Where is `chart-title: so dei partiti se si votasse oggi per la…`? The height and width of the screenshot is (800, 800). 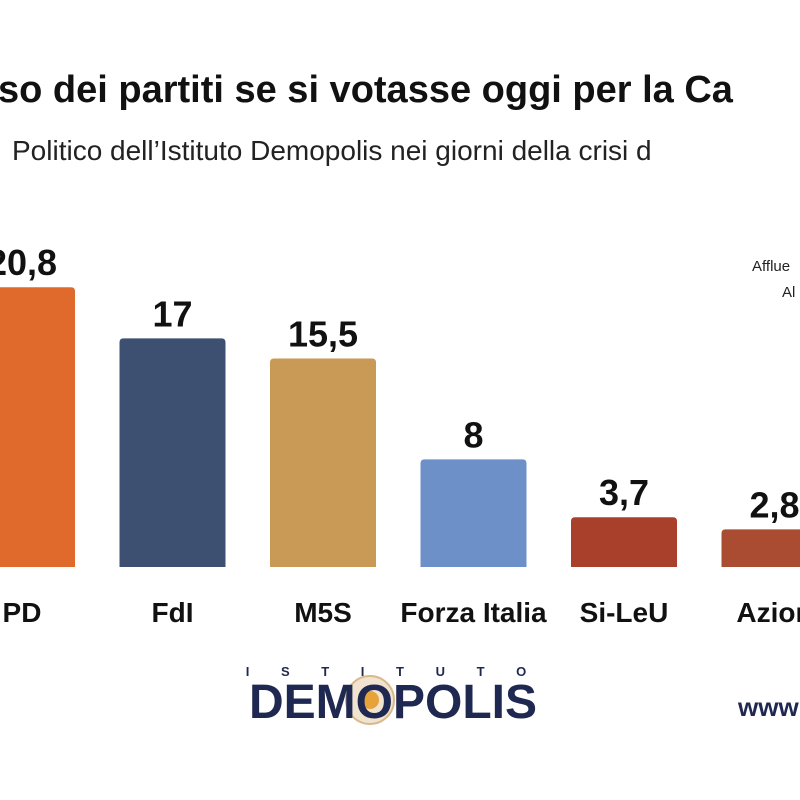 chart-title: so dei partiti se si votasse oggi per la… is located at coordinates (367, 90).